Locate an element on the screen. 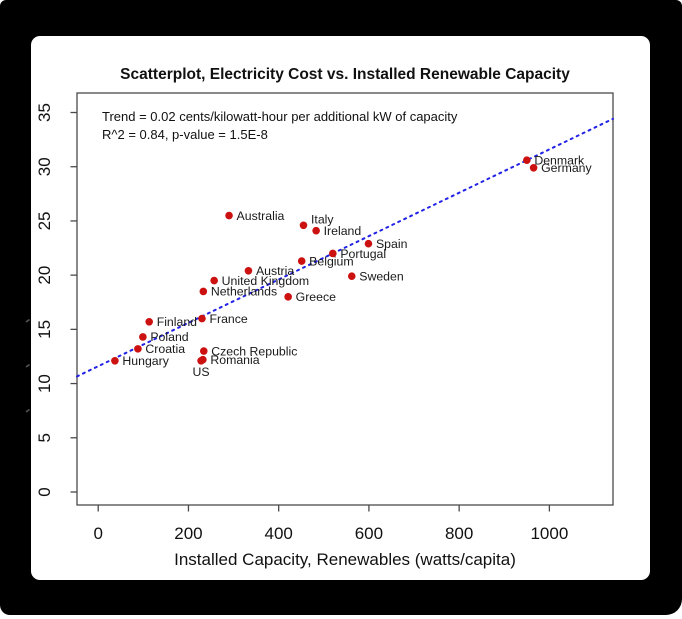  data-point-portugal is located at coordinates (333, 253).